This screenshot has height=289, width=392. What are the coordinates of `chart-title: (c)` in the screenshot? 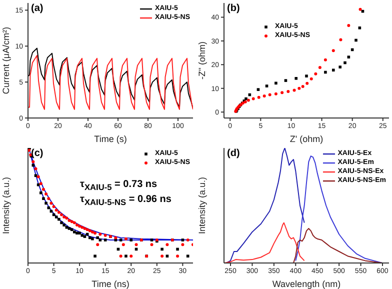 It's located at (37, 153).